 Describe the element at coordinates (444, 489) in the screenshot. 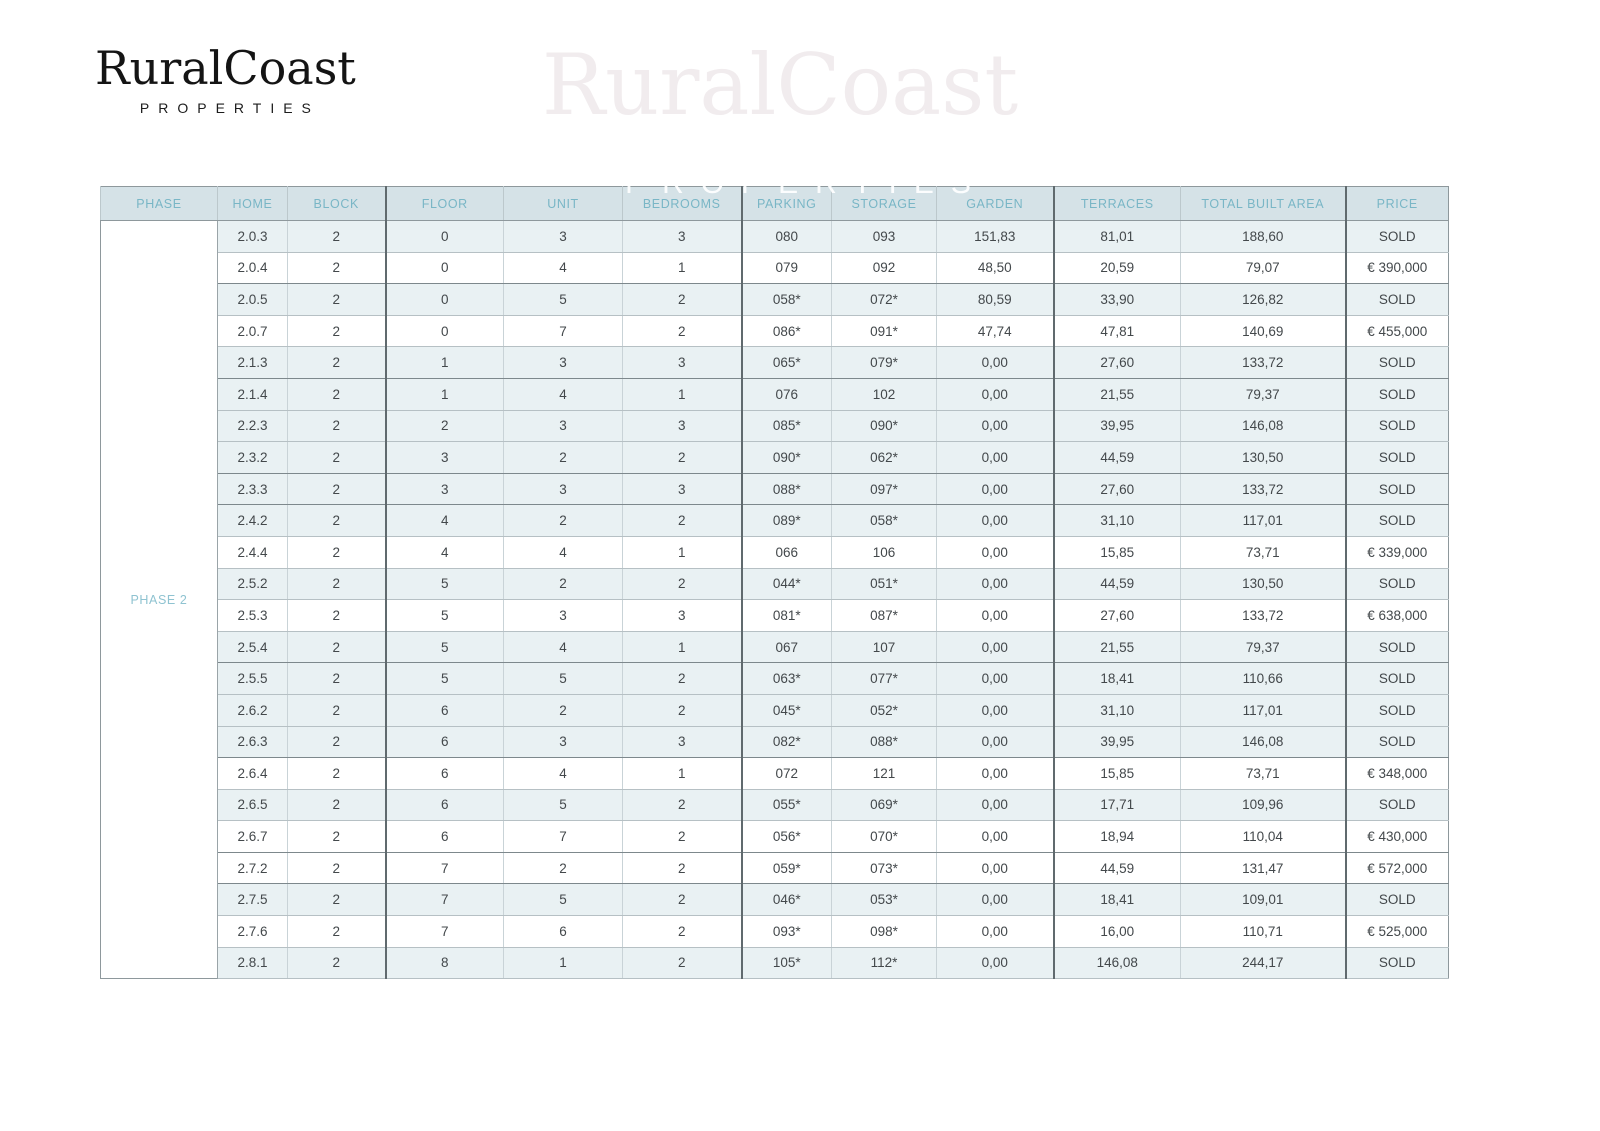

I see `cell-floor: 3` at that location.